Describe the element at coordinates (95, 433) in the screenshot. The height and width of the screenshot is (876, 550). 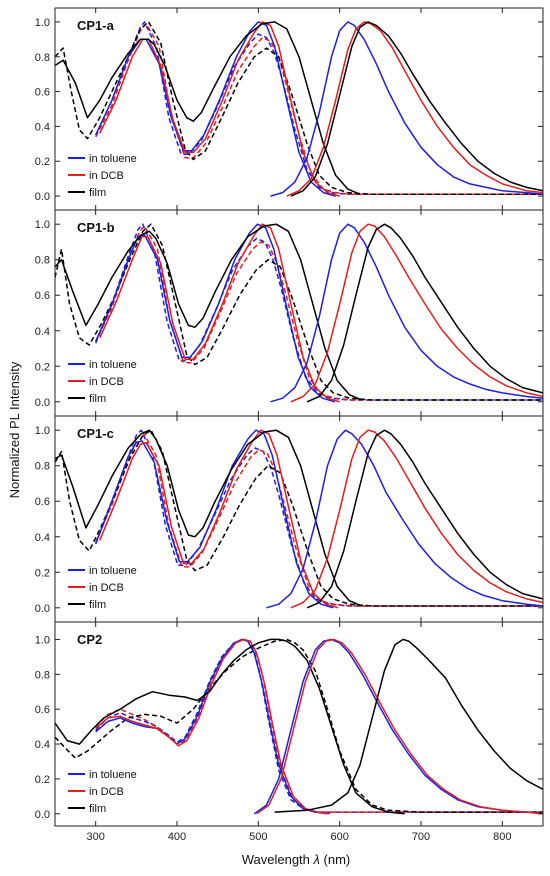
I see `panel-title: CP1-c` at that location.